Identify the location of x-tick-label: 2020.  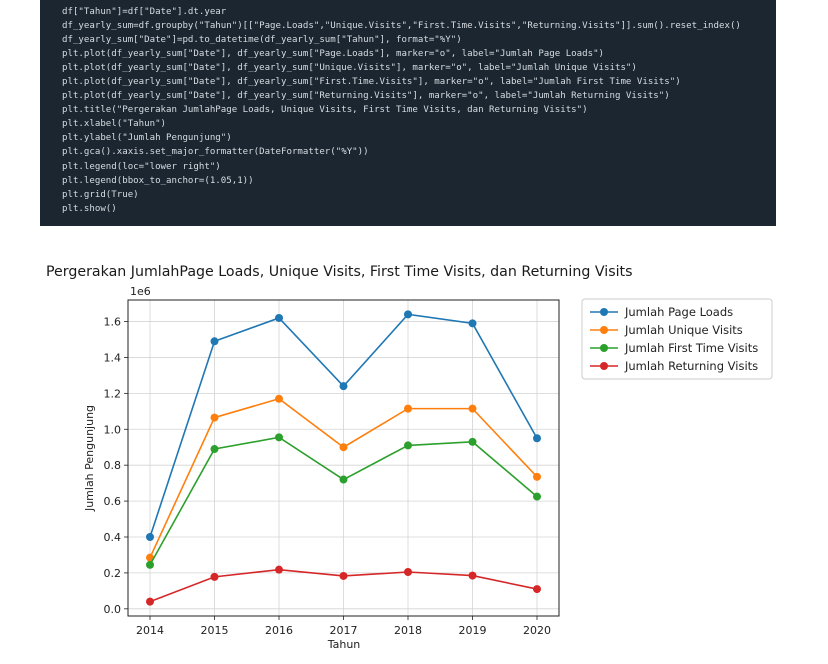
(537, 630).